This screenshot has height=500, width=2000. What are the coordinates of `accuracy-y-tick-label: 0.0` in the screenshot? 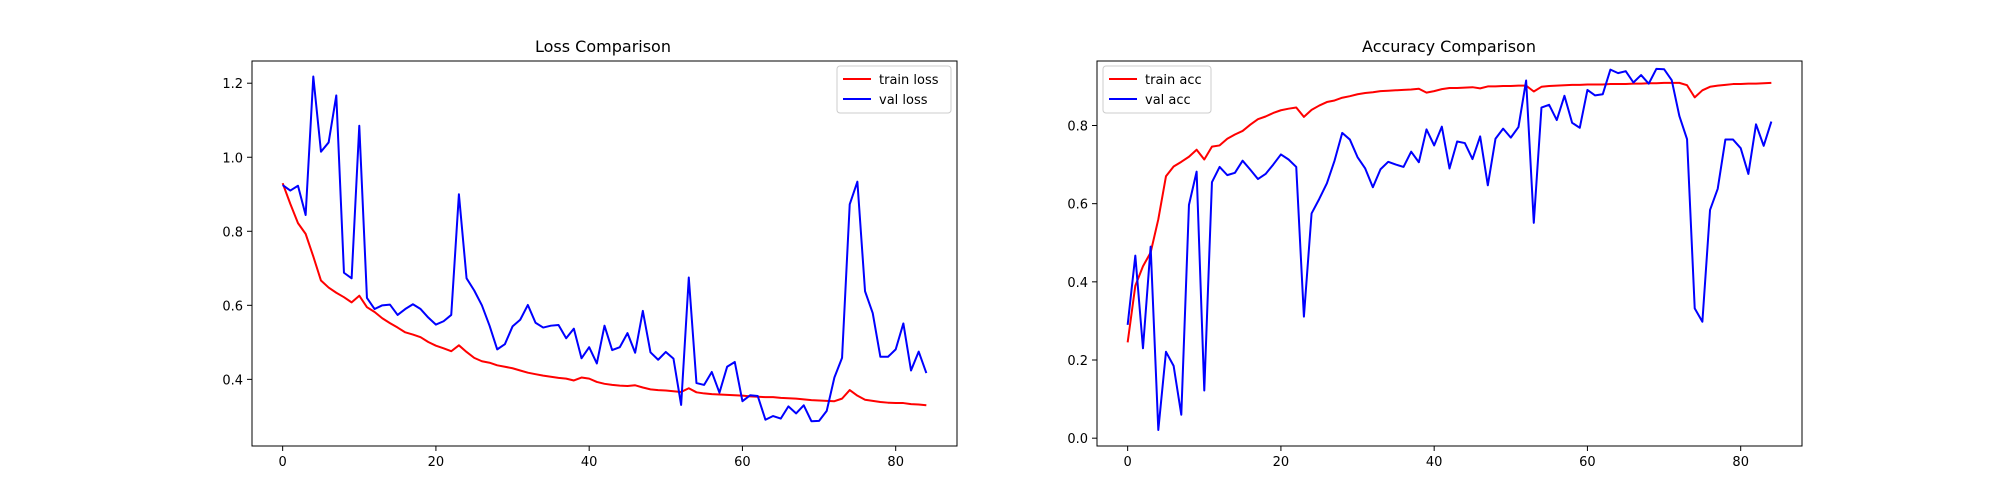 It's located at (1077, 439).